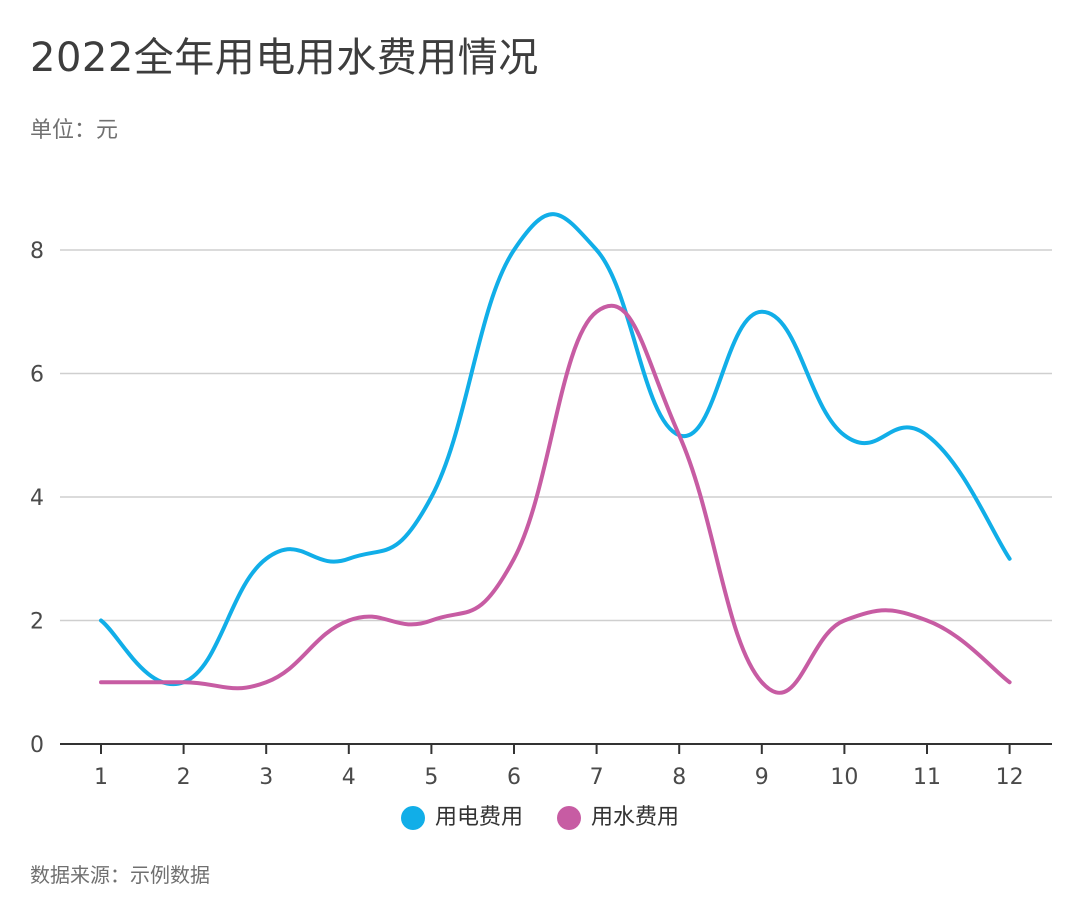 The image size is (1080, 918). What do you see at coordinates (927, 777) in the screenshot?
I see `x-tick-label-11: 11` at bounding box center [927, 777].